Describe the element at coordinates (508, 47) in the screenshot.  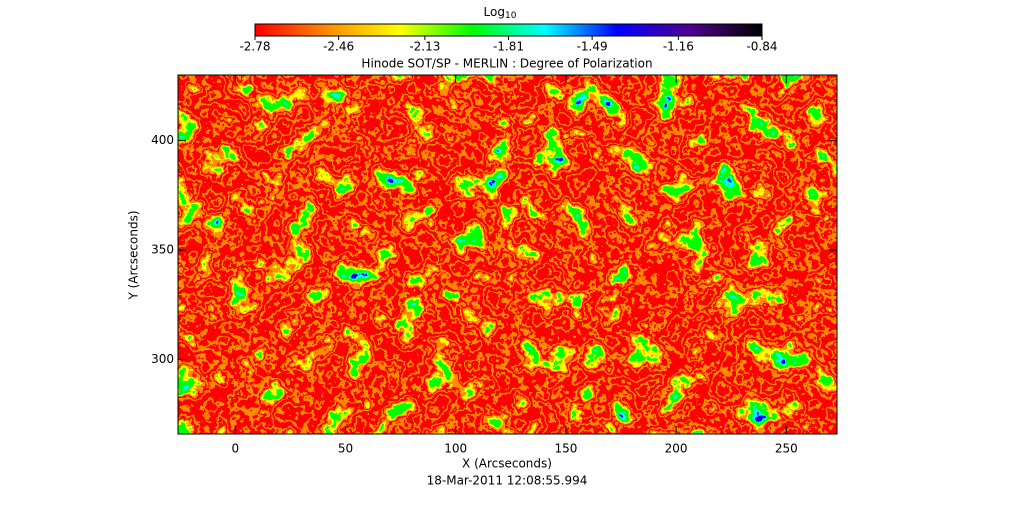
I see `colorbar-tick-label: -1.81` at that location.